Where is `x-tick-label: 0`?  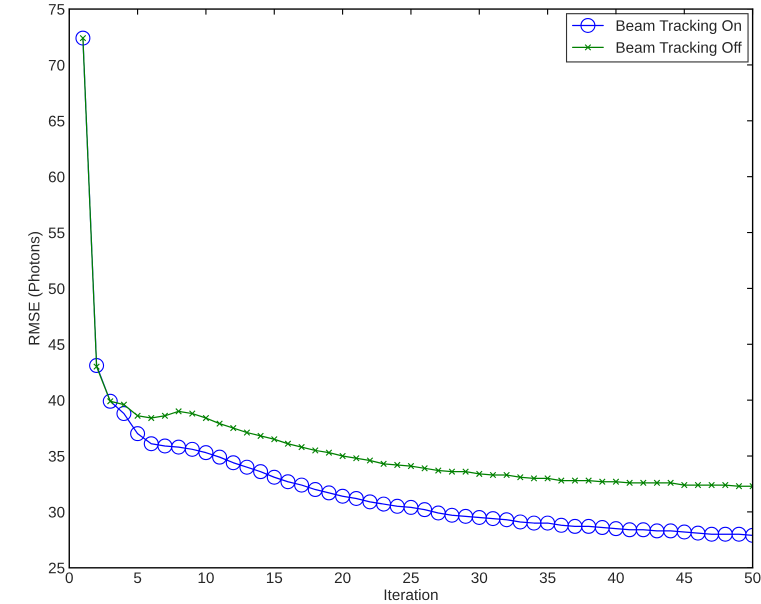 x-tick-label: 0 is located at coordinates (69, 578).